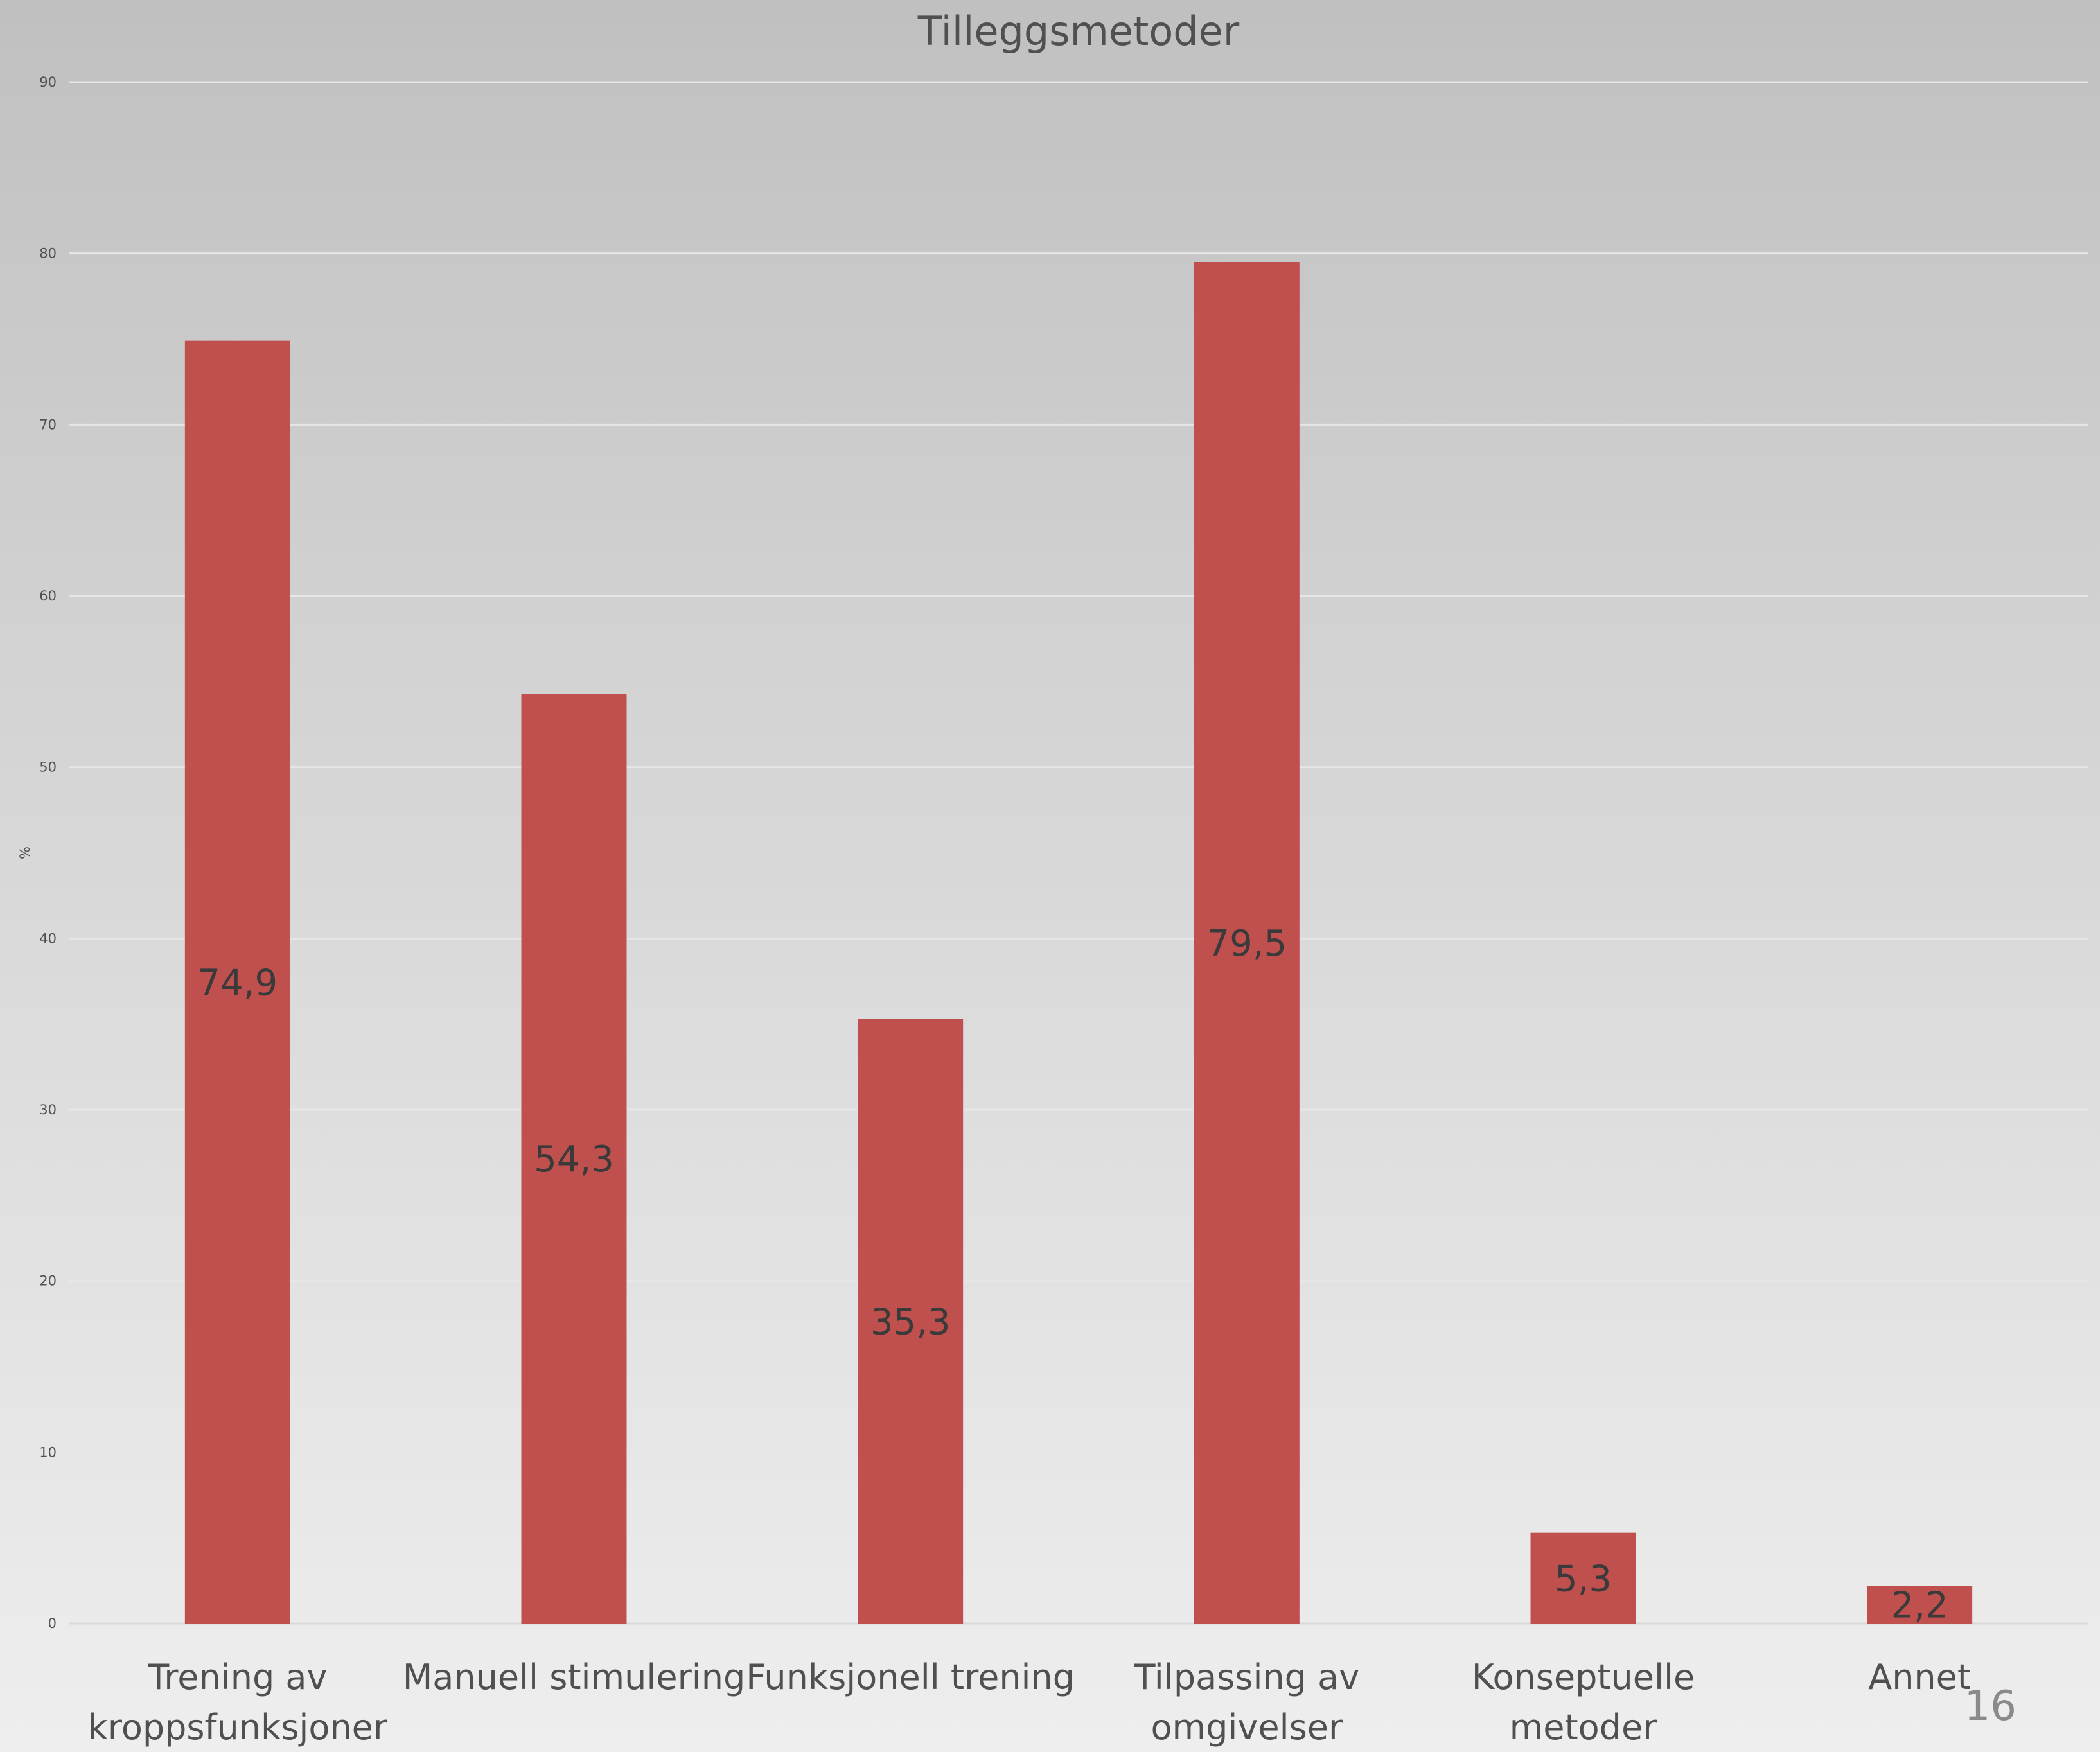  What do you see at coordinates (1583, 1702) in the screenshot?
I see `x-tick-label-5: Konseptuelle metoder` at bounding box center [1583, 1702].